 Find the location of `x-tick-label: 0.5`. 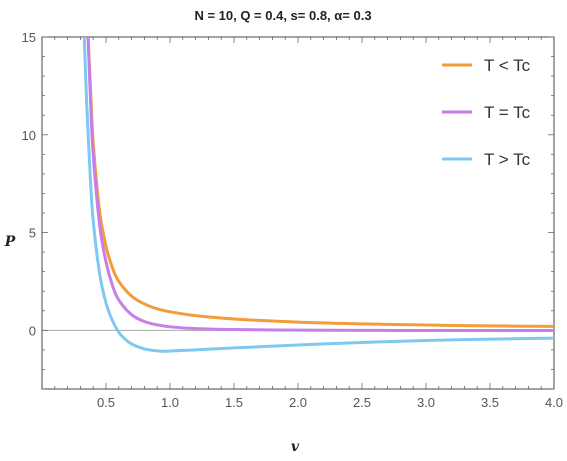

x-tick-label: 0.5 is located at coordinates (106, 402).